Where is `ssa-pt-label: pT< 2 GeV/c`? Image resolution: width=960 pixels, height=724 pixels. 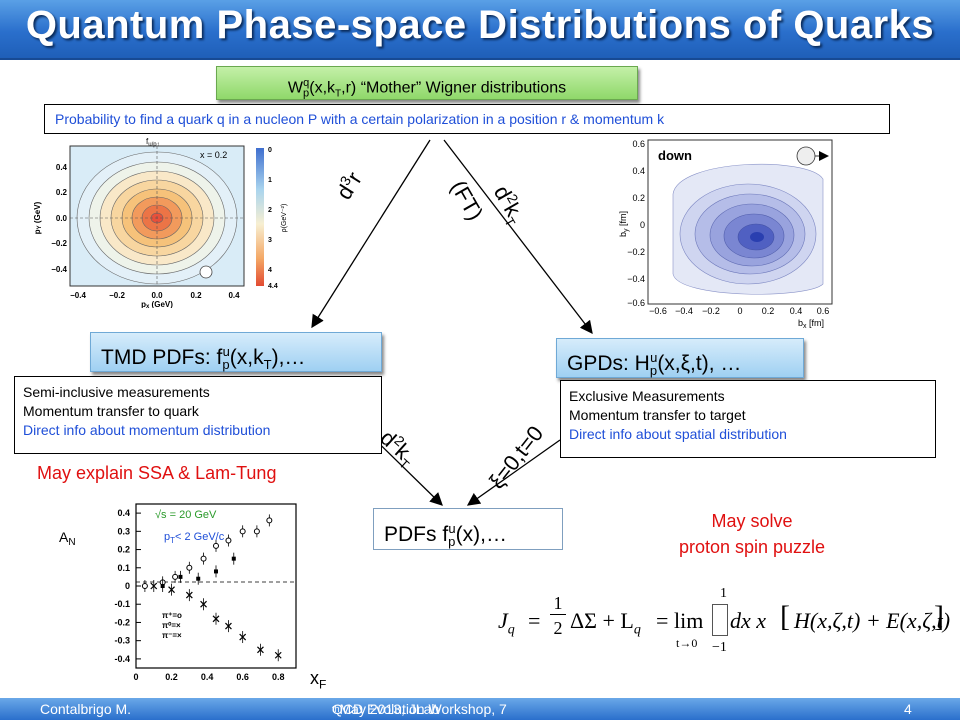
ssa-pt-label: pT< 2 GeV/c is located at coordinates (194, 538).